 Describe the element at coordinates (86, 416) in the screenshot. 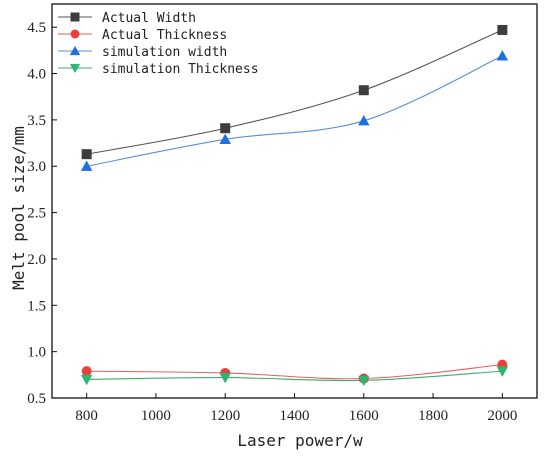

I see `x-tick-label: 800` at that location.